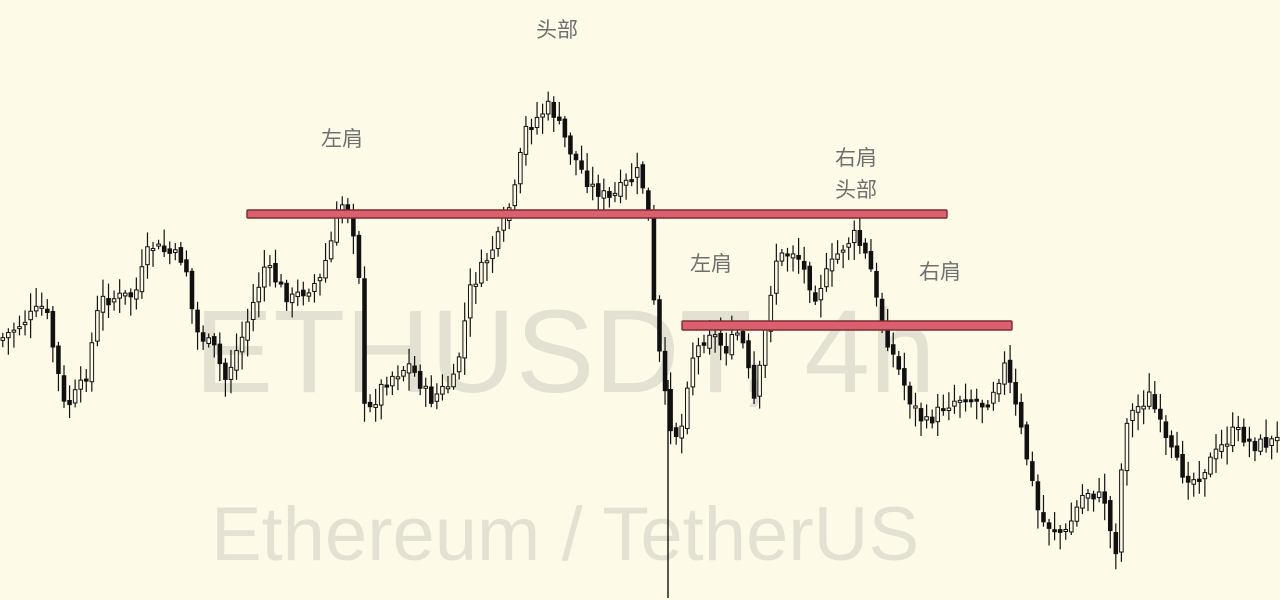 This screenshot has height=600, width=1280. I want to click on neckline-lower, so click(847, 325).